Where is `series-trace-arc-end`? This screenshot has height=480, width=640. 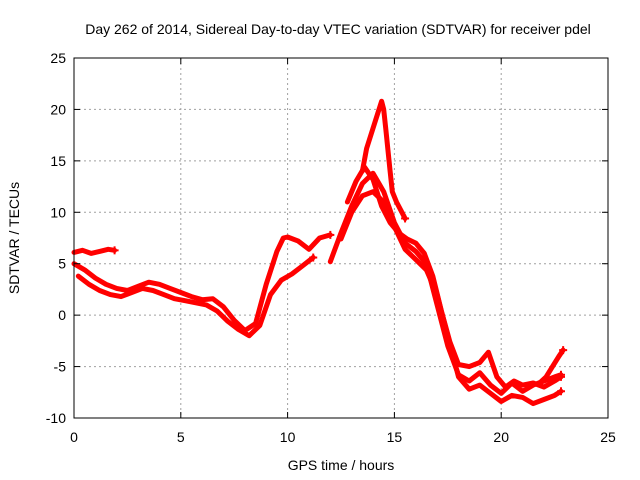
series-trace-arc-end is located at coordinates (551, 366).